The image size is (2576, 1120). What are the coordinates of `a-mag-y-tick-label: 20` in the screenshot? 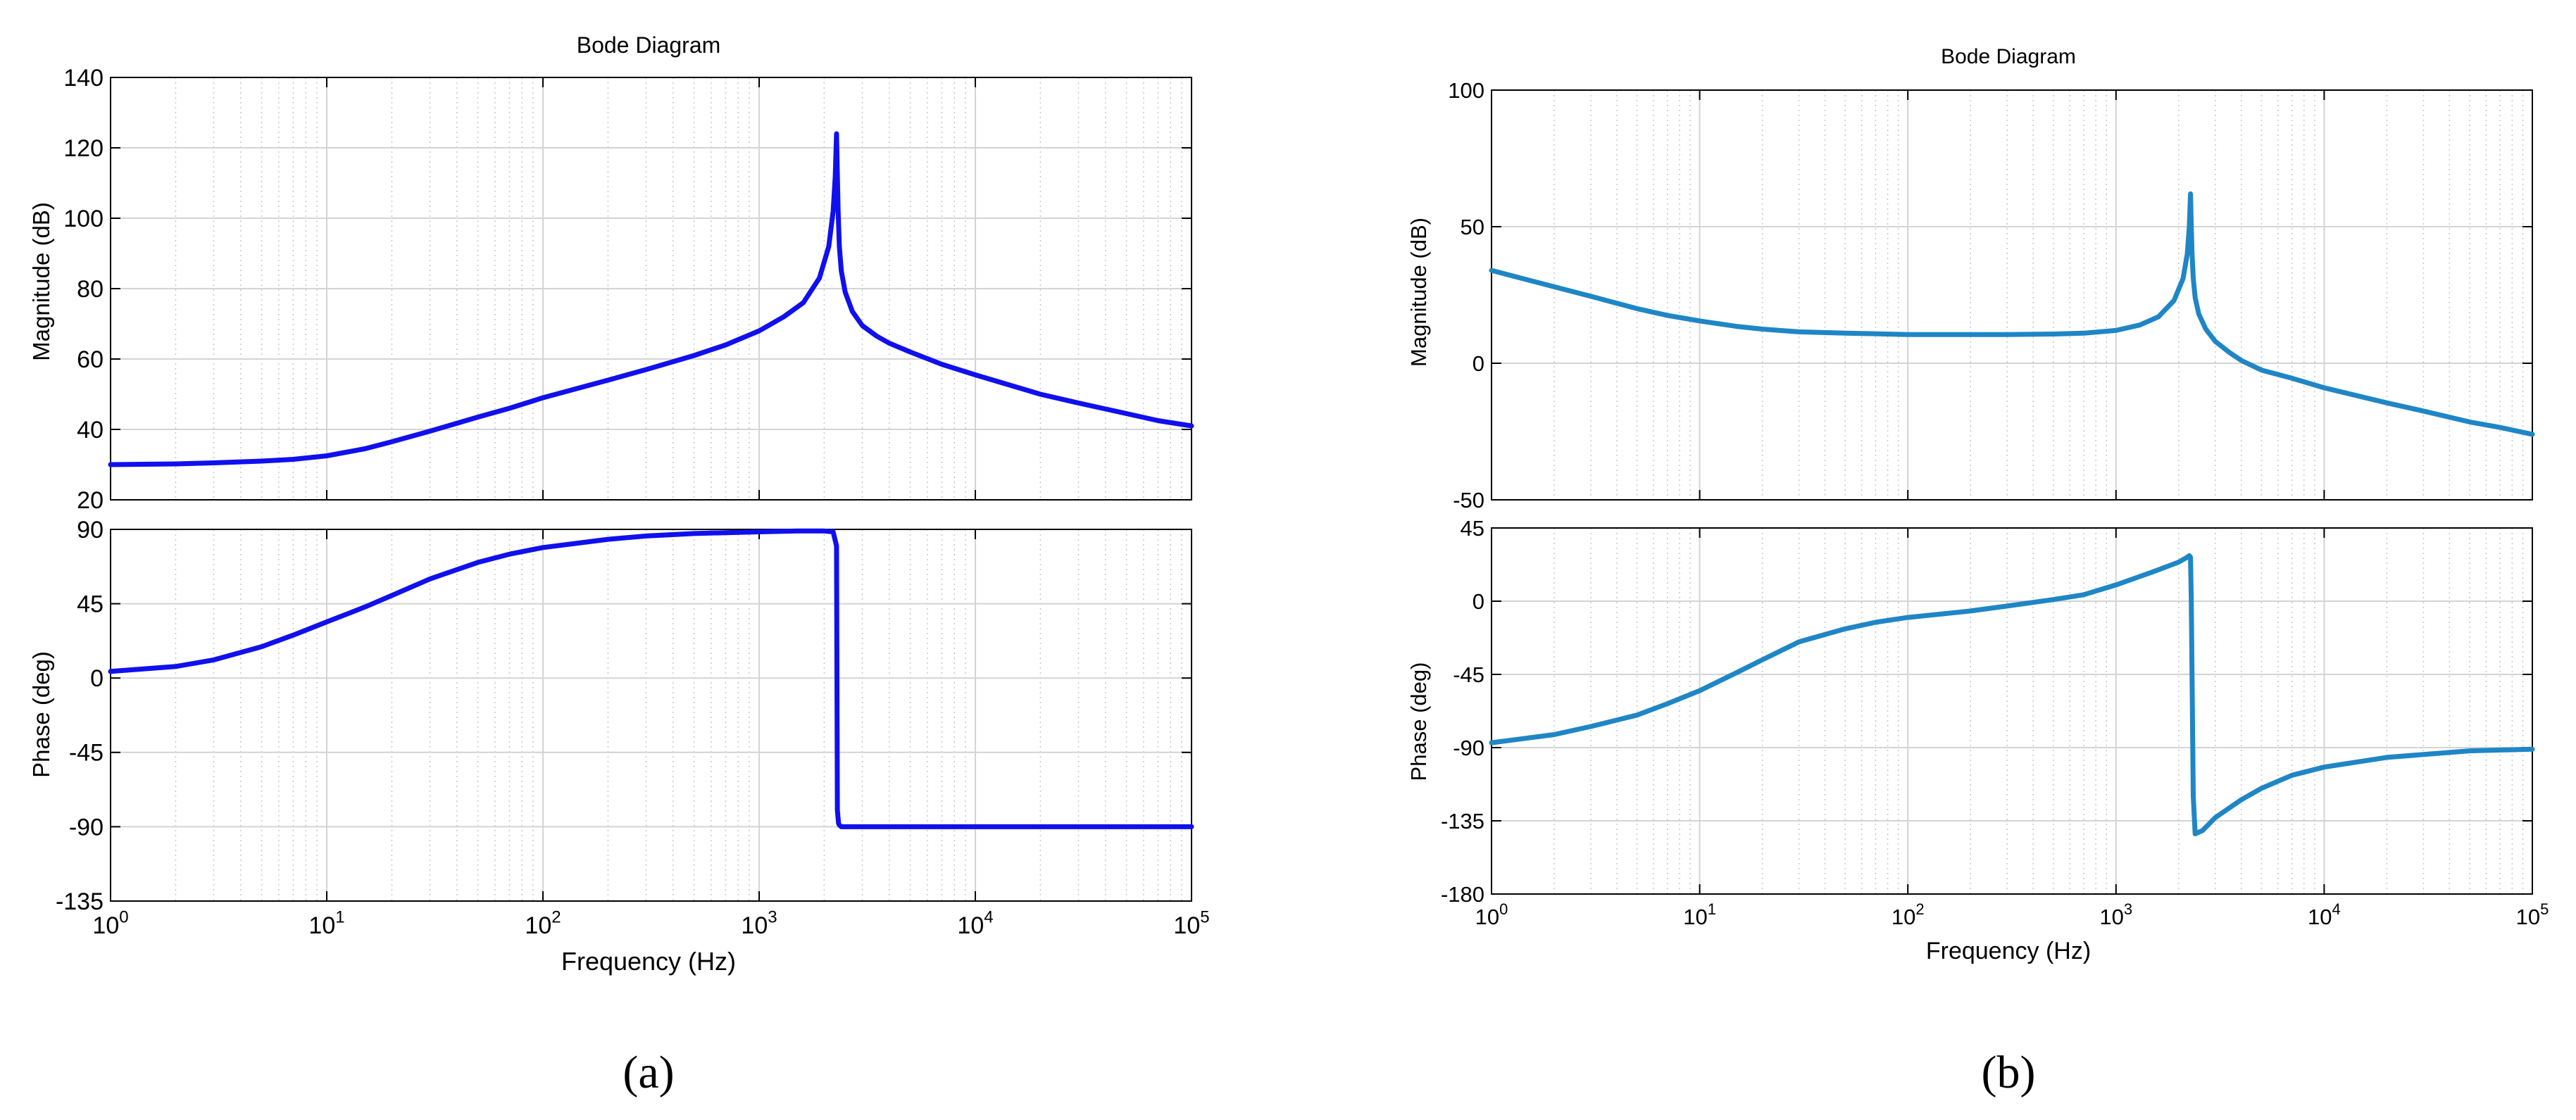 It's located at (90, 500).